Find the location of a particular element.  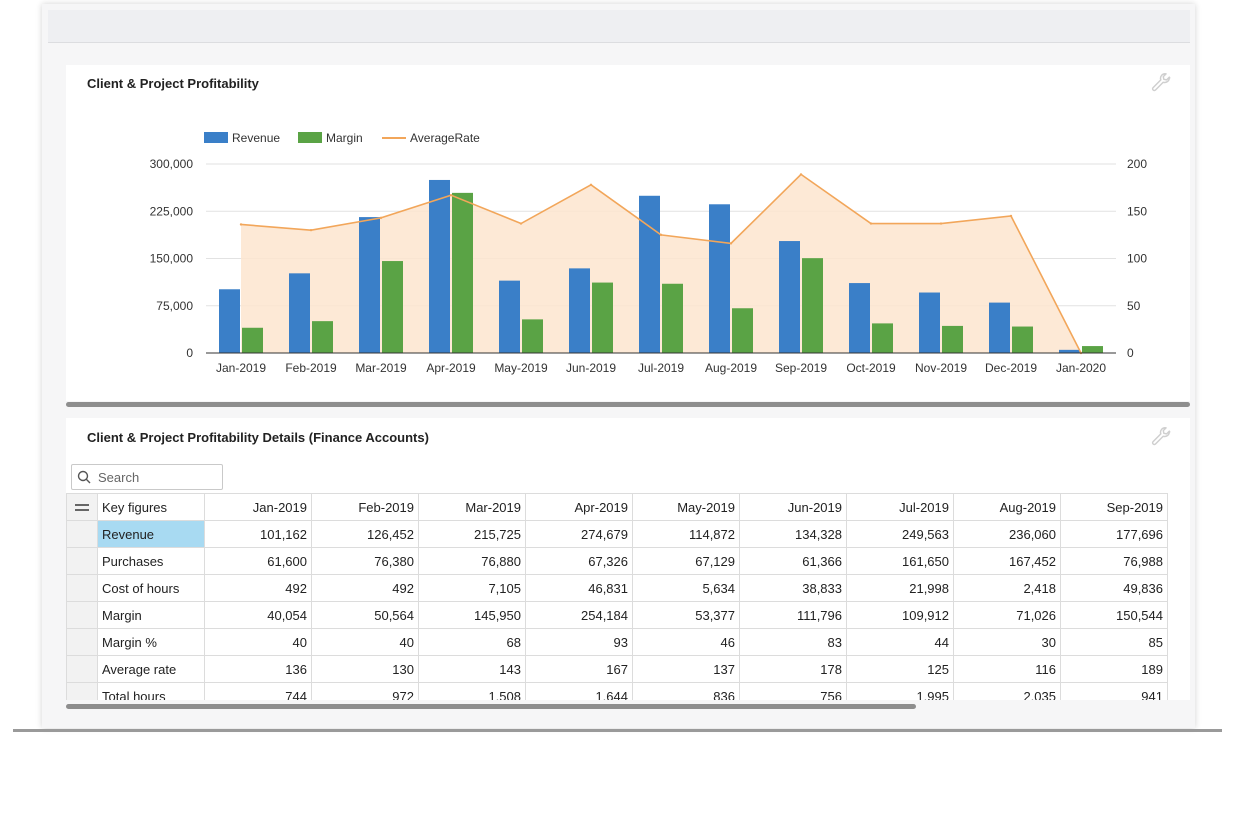

table-cell: 145,950 is located at coordinates (472, 615).